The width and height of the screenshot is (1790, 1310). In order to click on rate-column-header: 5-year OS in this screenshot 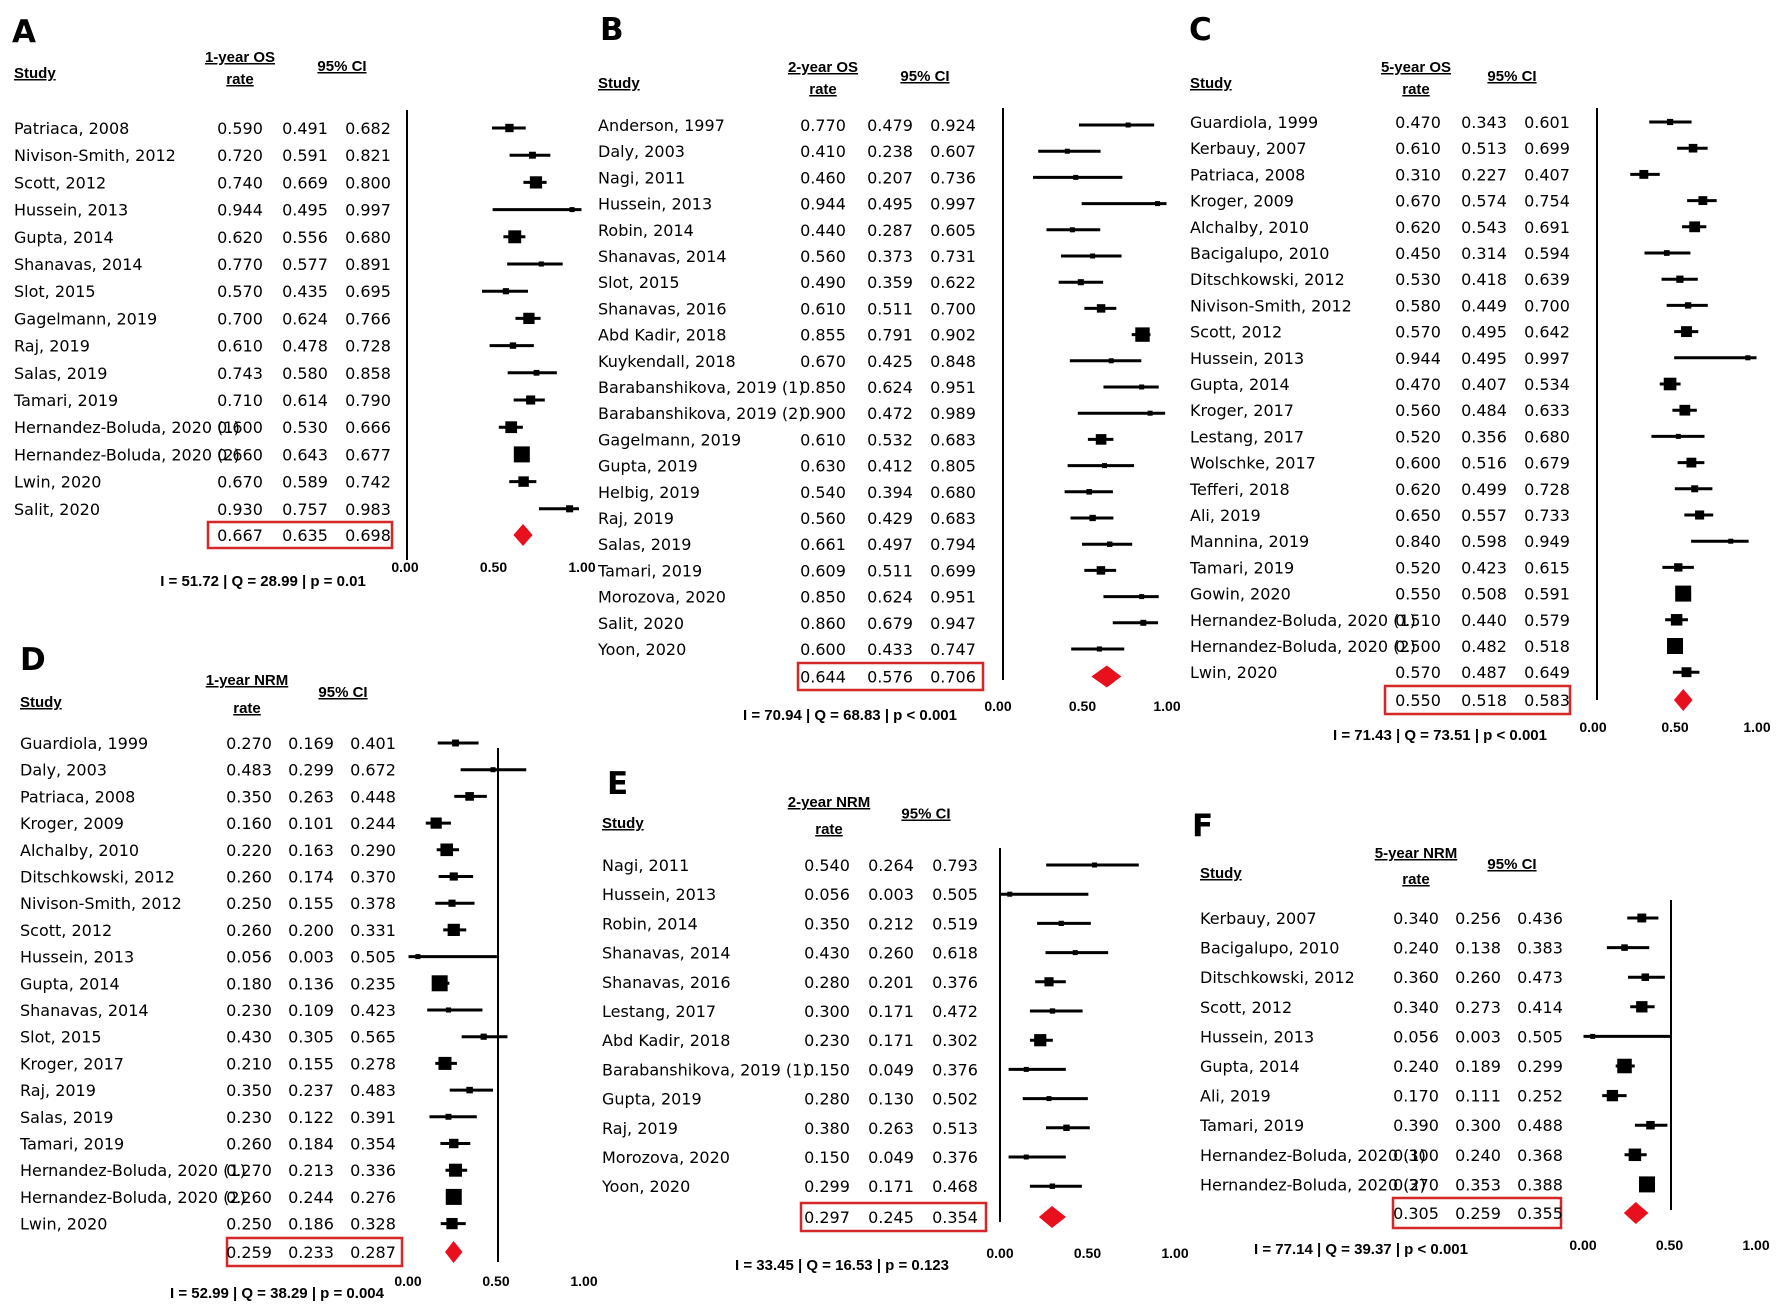, I will do `click(1416, 67)`.